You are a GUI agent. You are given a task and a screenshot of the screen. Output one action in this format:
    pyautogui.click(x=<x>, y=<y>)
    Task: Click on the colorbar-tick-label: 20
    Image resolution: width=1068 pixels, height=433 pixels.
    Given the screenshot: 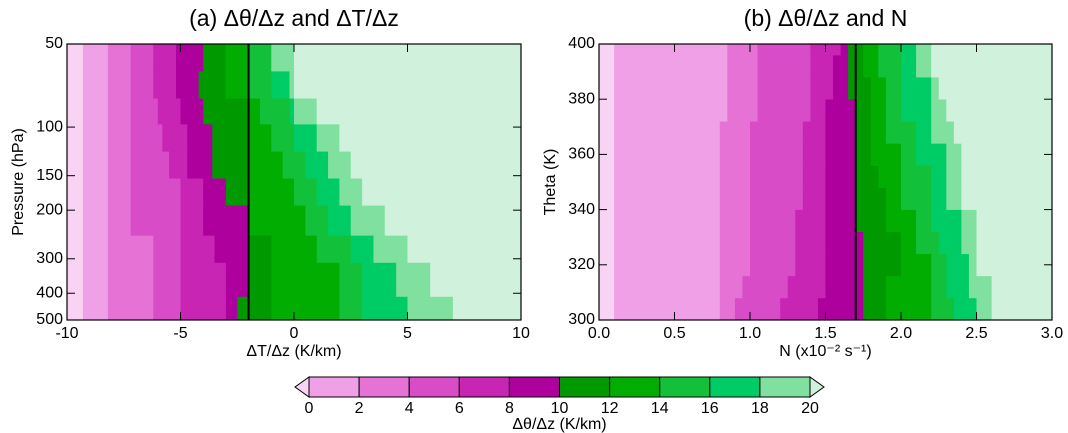 What is the action you would take?
    pyautogui.click(x=810, y=408)
    